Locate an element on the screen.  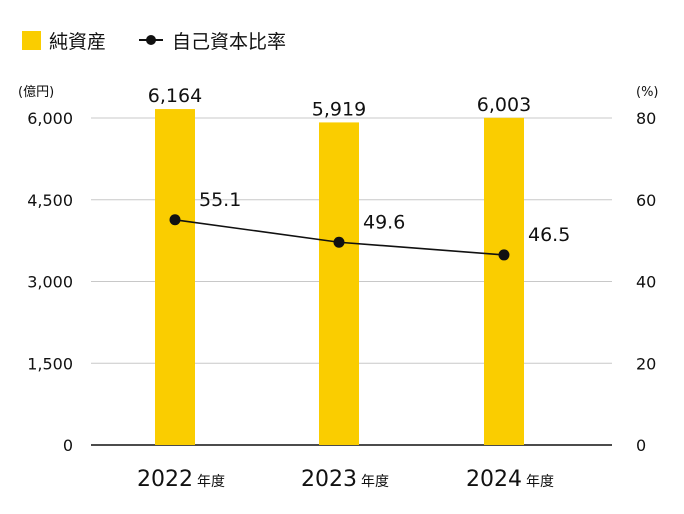
ratio-line is located at coordinates (339, 237).